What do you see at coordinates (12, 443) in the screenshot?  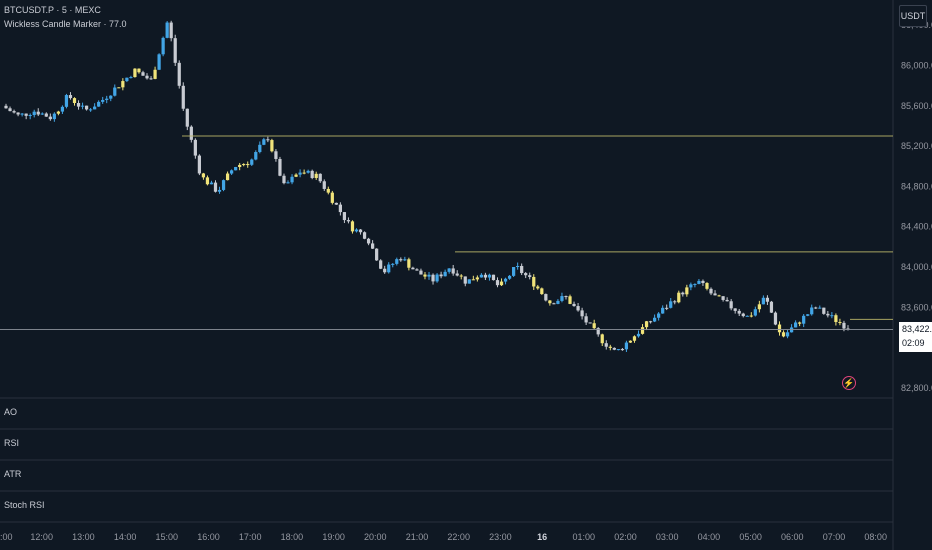 I see `pane-label-rsi: RSI` at bounding box center [12, 443].